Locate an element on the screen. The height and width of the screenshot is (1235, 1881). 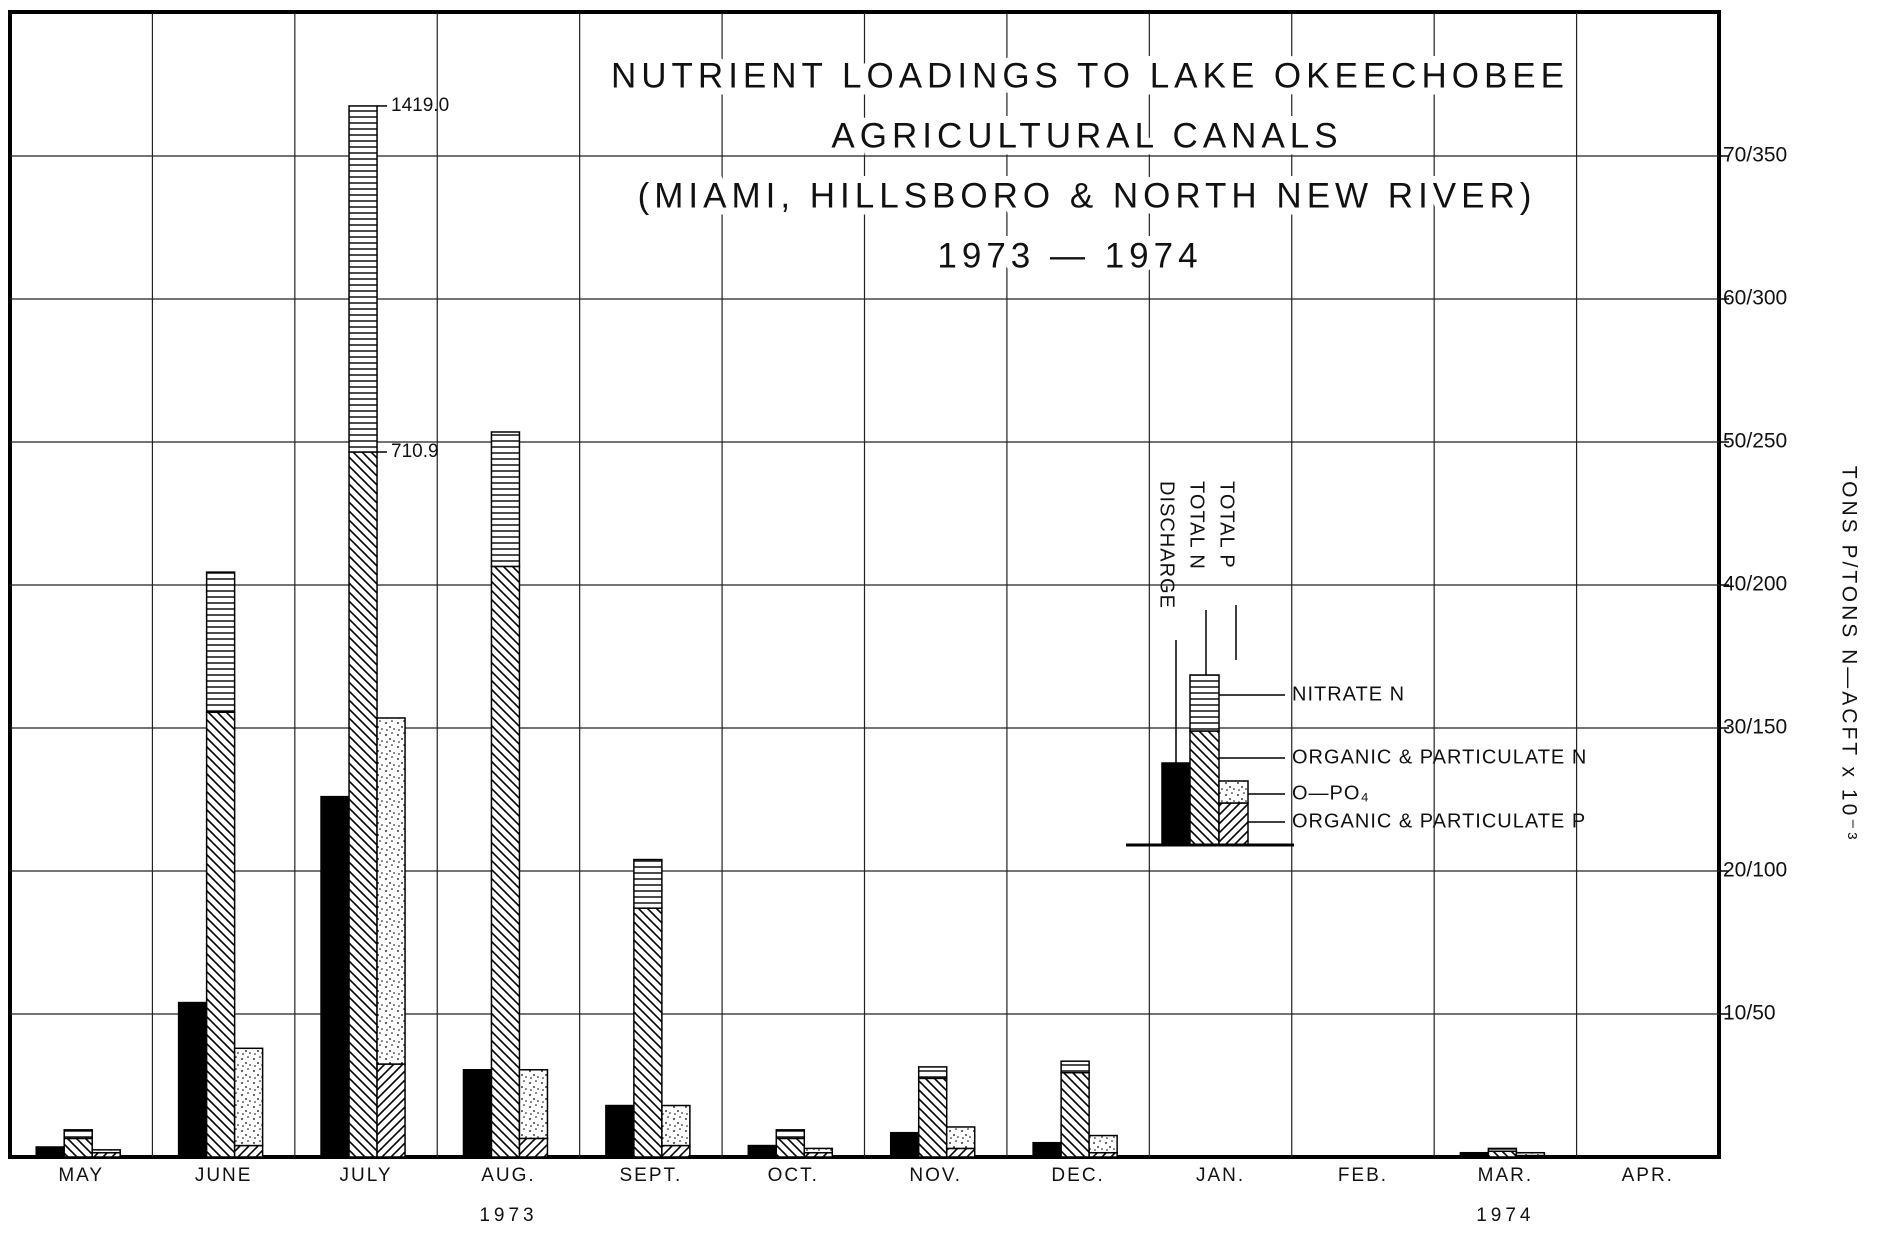
x-tick-label: DEC. is located at coordinates (1077, 1175).